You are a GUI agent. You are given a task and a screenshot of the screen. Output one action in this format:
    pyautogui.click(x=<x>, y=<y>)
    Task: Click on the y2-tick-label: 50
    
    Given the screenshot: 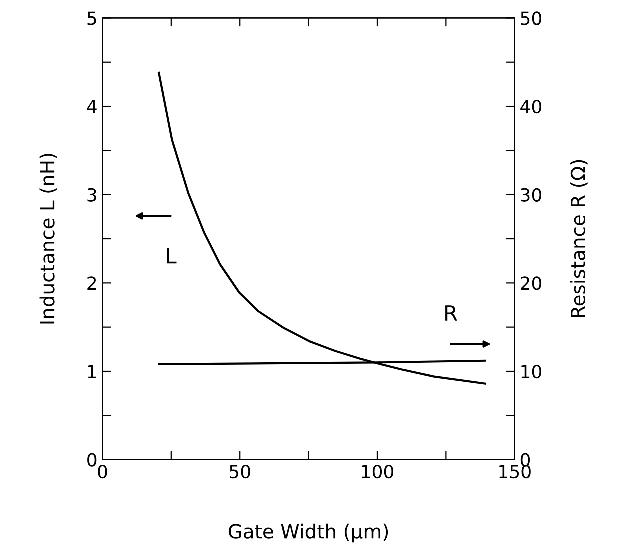 What is the action you would take?
    pyautogui.click(x=531, y=19)
    